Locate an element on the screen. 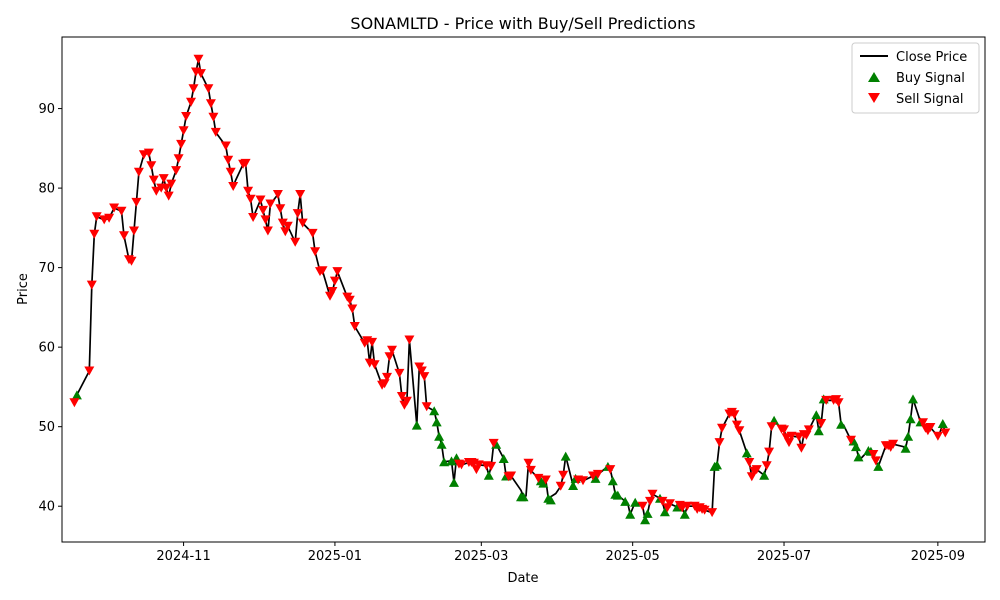  legend-buy-label: Buy Signal is located at coordinates (930, 78).